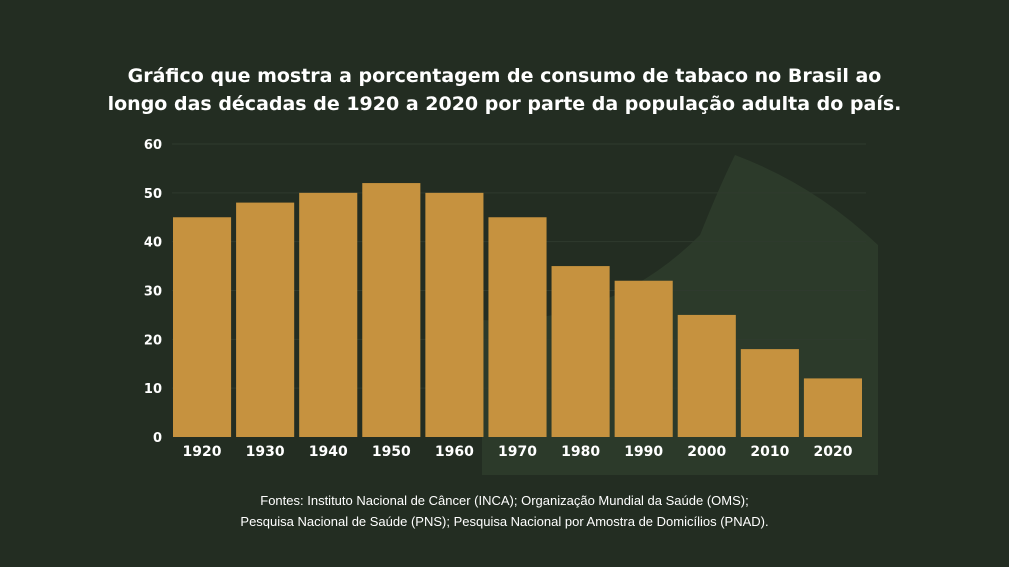 The width and height of the screenshot is (1009, 567). What do you see at coordinates (643, 358) in the screenshot?
I see `bar-1990` at bounding box center [643, 358].